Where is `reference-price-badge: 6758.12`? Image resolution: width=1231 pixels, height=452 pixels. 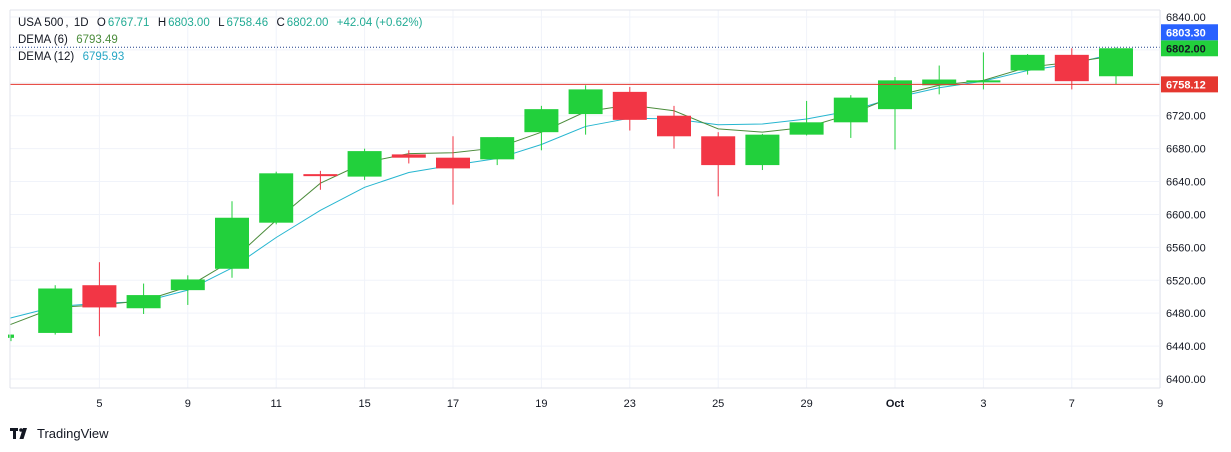 reference-price-badge: 6758.12 is located at coordinates (1186, 85).